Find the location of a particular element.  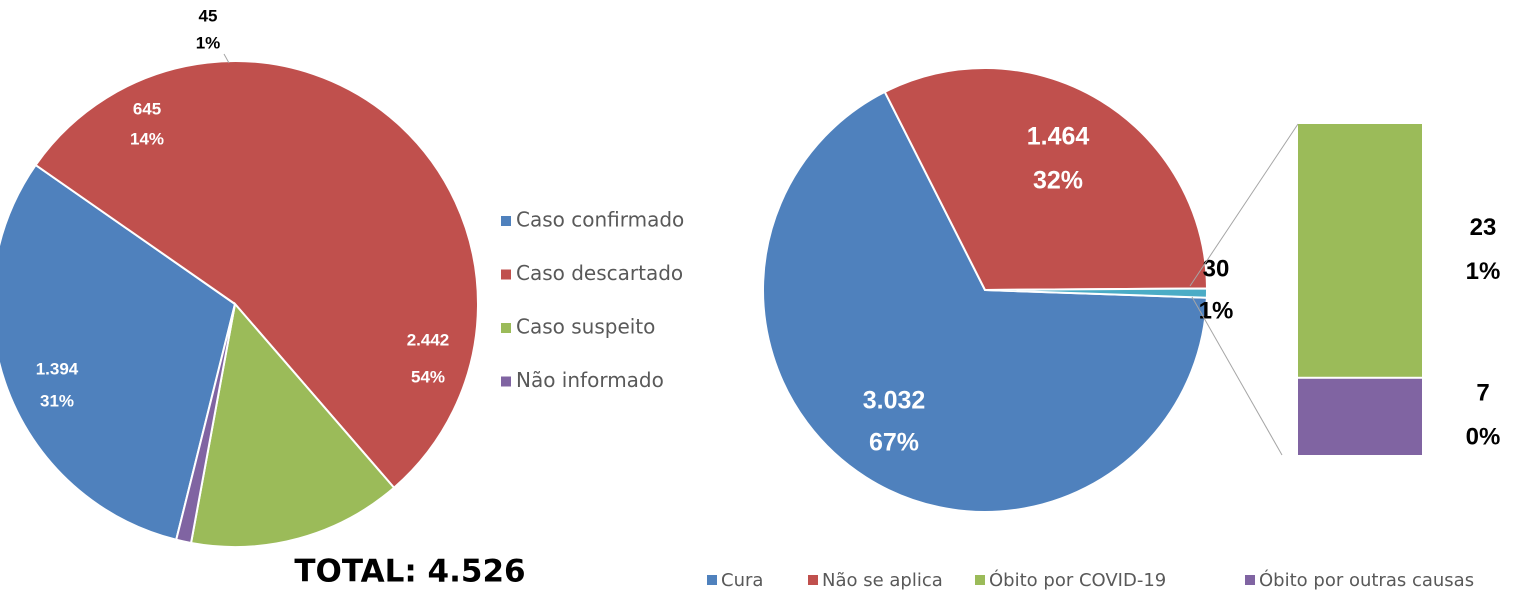

percent-label: 54% is located at coordinates (428, 376).